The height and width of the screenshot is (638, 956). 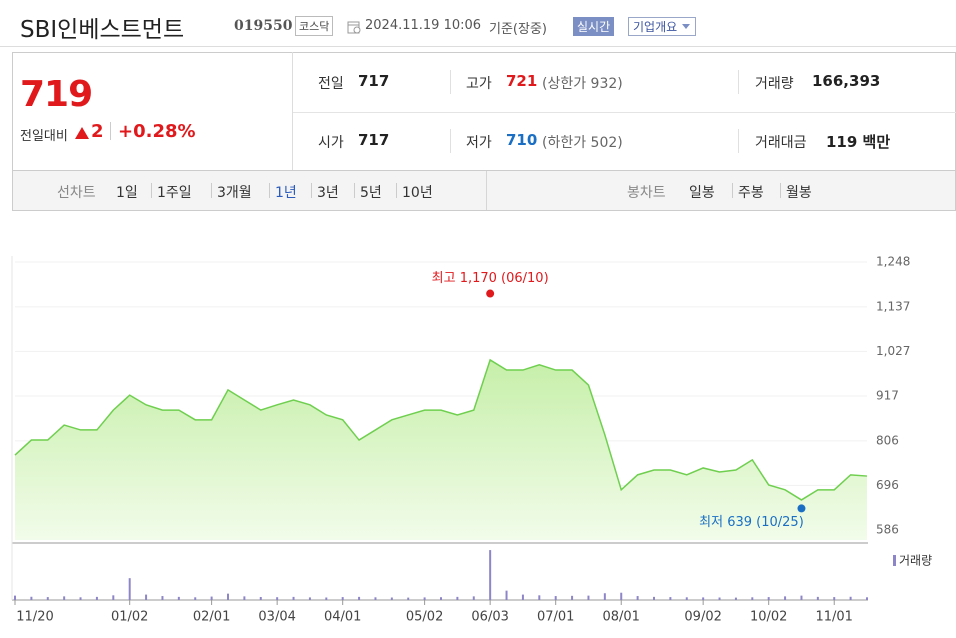 What do you see at coordinates (276, 617) in the screenshot?
I see `x-tick-label: 03/04` at bounding box center [276, 617].